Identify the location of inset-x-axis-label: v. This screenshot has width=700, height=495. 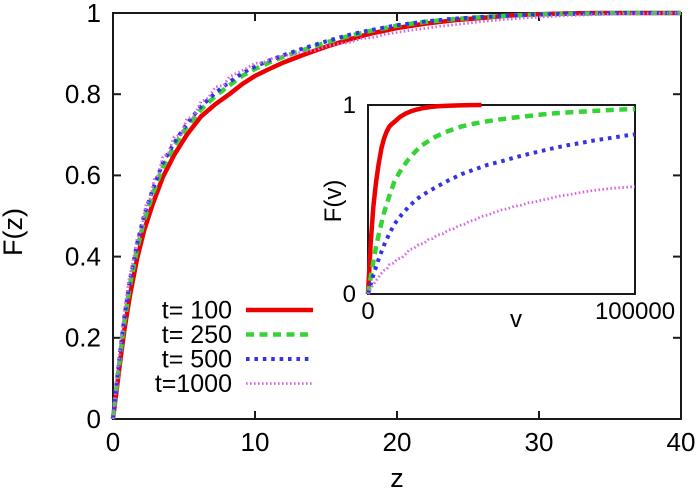
(516, 319).